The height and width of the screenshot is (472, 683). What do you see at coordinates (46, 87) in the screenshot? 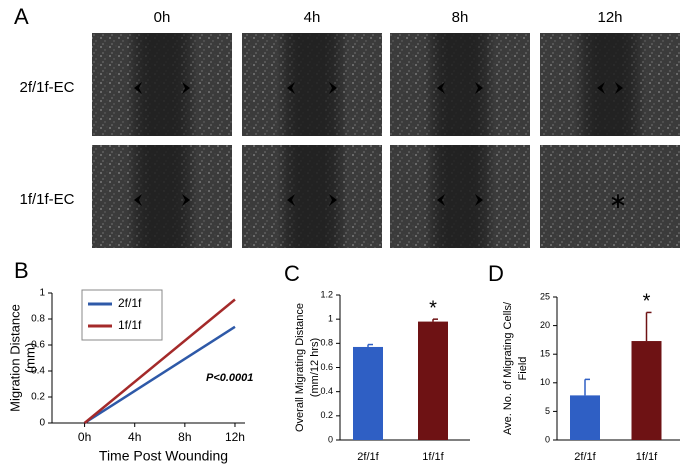
I see `row-label: 2f/1f-EC` at bounding box center [46, 87].